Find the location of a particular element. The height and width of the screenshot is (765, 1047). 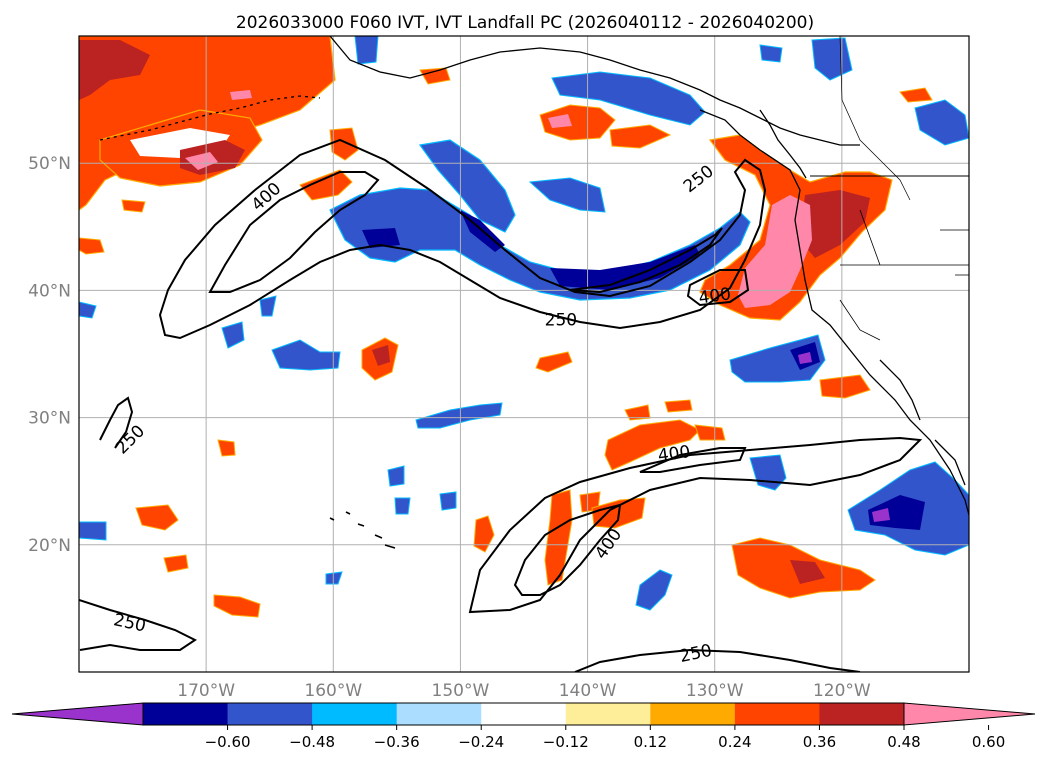

contour-label-group: 250 is located at coordinates (561, 321).